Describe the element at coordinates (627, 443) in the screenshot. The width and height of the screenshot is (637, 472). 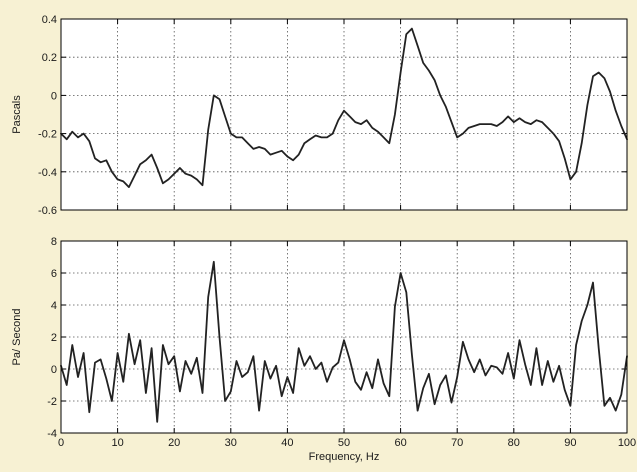
I see `x-tick-label: 100` at that location.